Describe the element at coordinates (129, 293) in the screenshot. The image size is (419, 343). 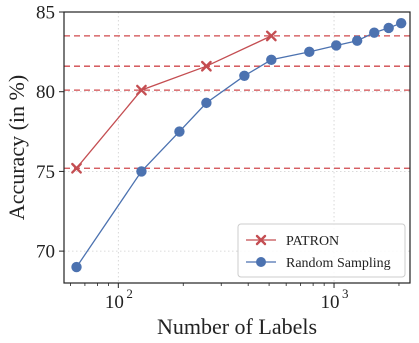
I see `x-tick-exponent: 2` at that location.